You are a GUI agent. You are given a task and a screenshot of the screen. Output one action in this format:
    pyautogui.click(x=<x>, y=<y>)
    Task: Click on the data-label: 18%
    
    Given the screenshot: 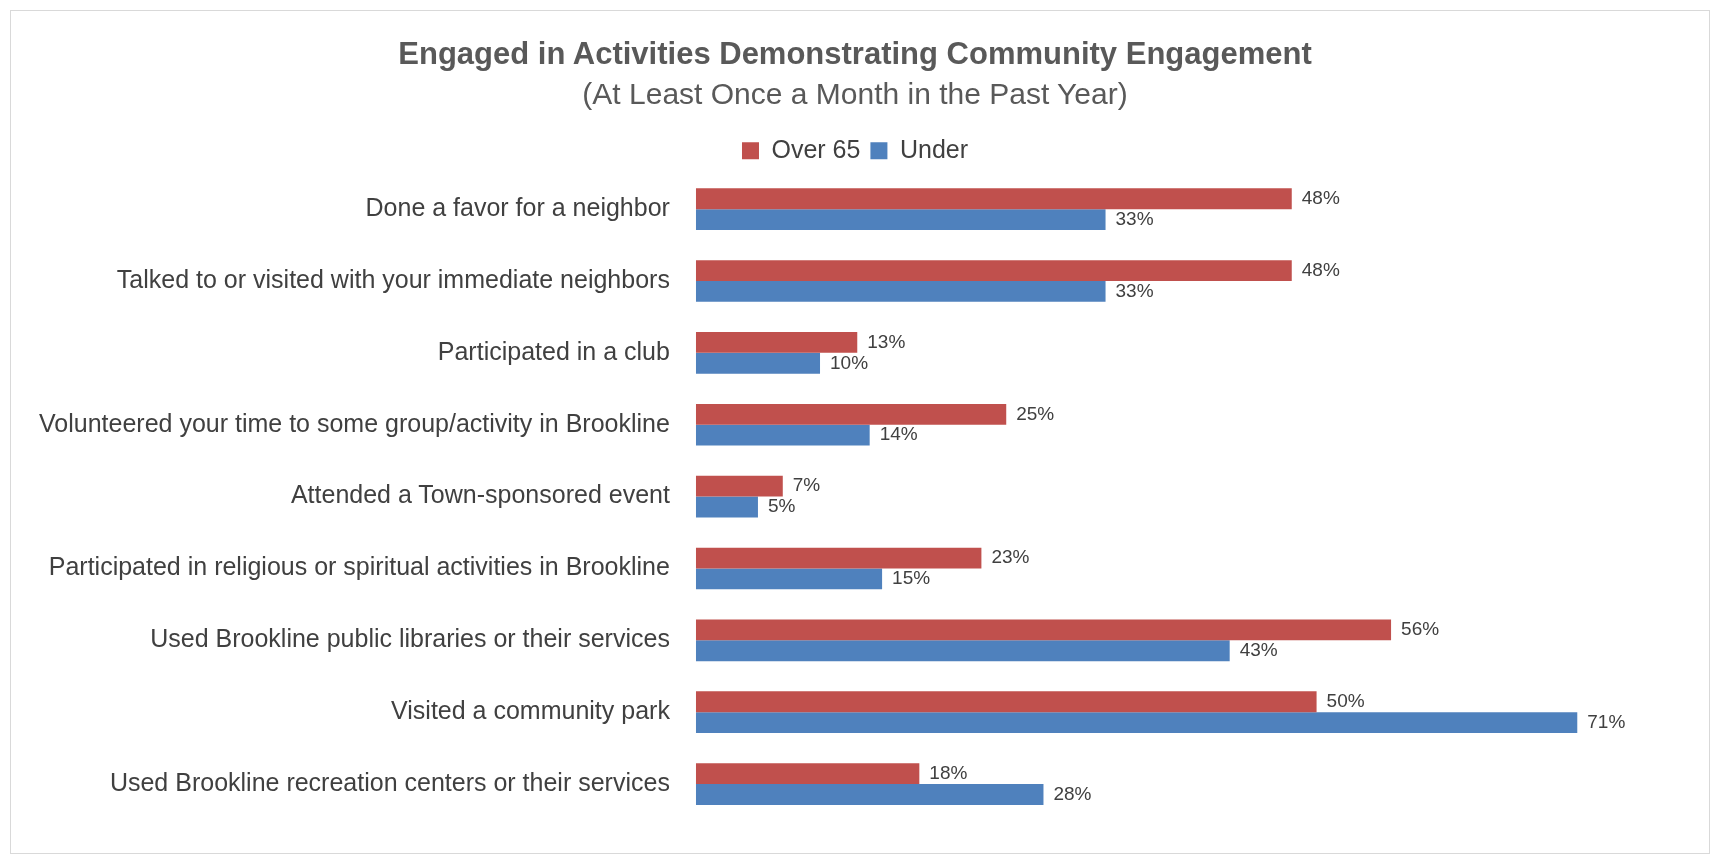 What is the action you would take?
    pyautogui.click(x=948, y=772)
    